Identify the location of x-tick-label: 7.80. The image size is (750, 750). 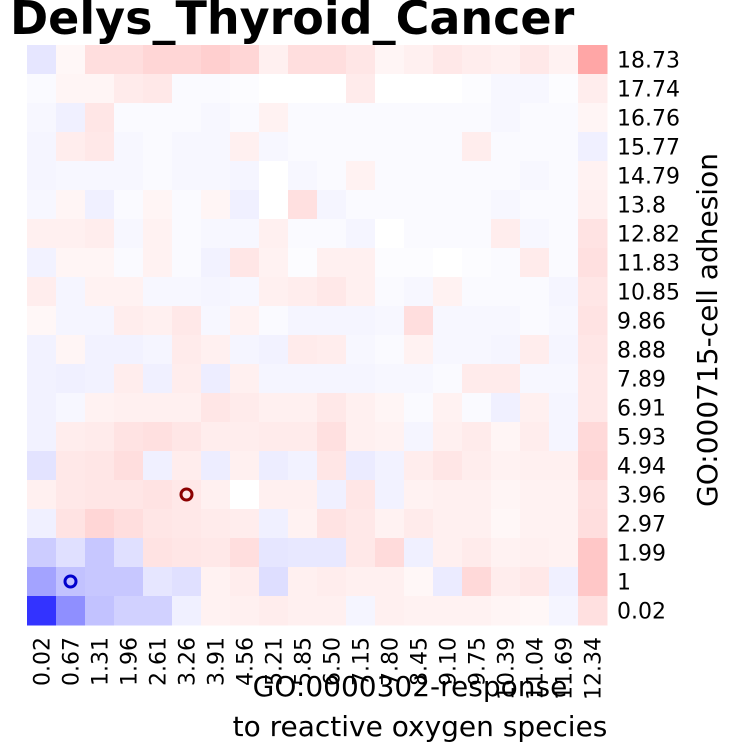
(391, 661).